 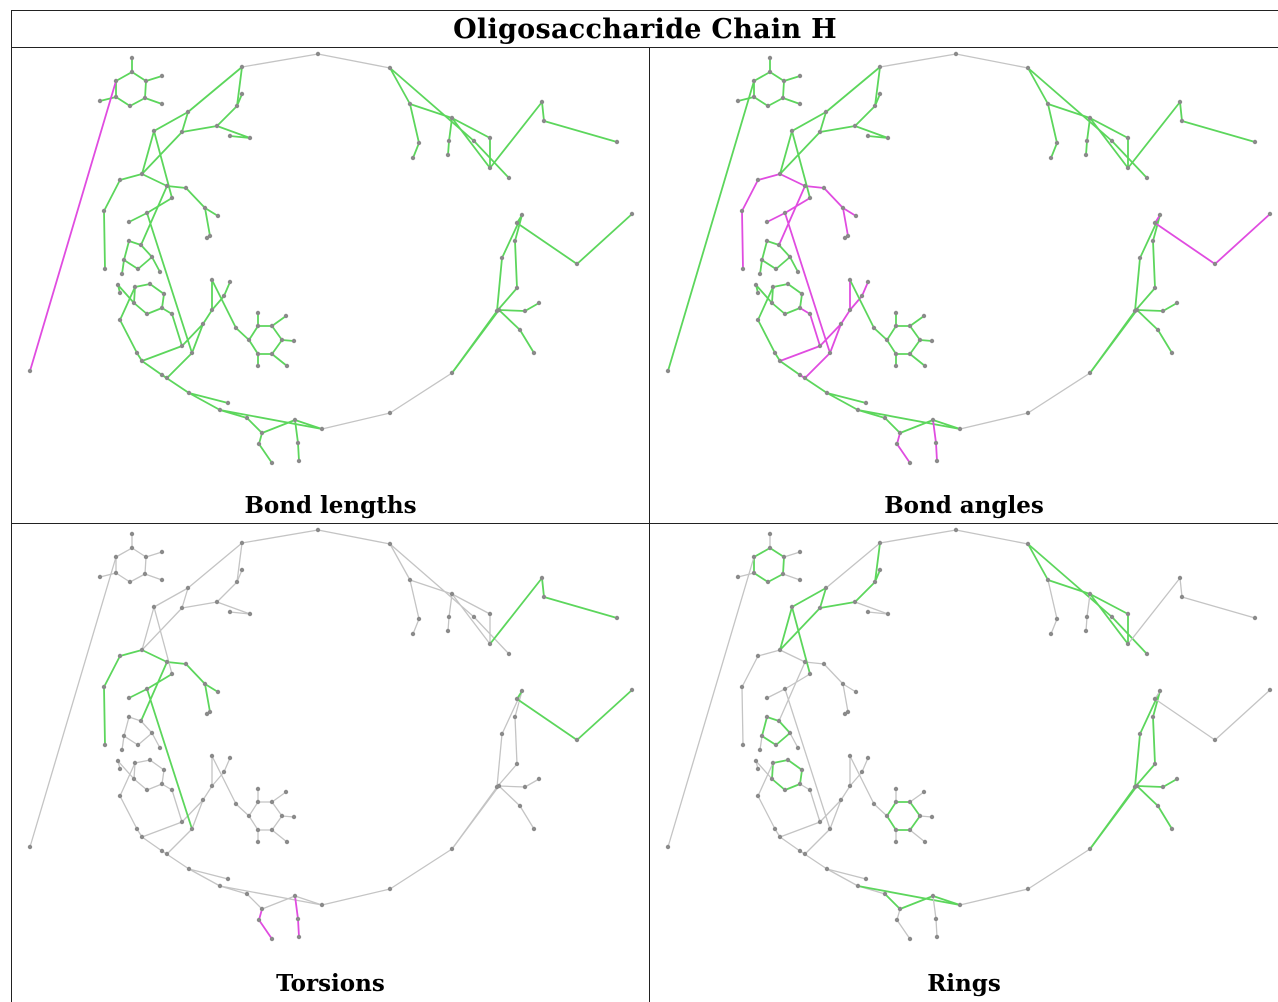 What do you see at coordinates (964, 505) in the screenshot?
I see `panel-caption: Bond angles` at bounding box center [964, 505].